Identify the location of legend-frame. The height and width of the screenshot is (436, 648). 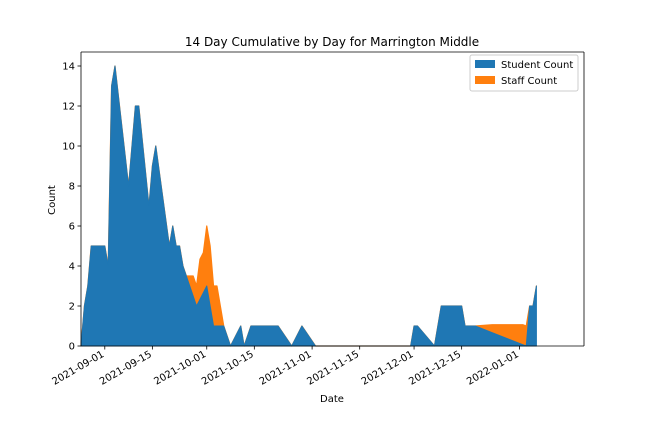
(524, 73).